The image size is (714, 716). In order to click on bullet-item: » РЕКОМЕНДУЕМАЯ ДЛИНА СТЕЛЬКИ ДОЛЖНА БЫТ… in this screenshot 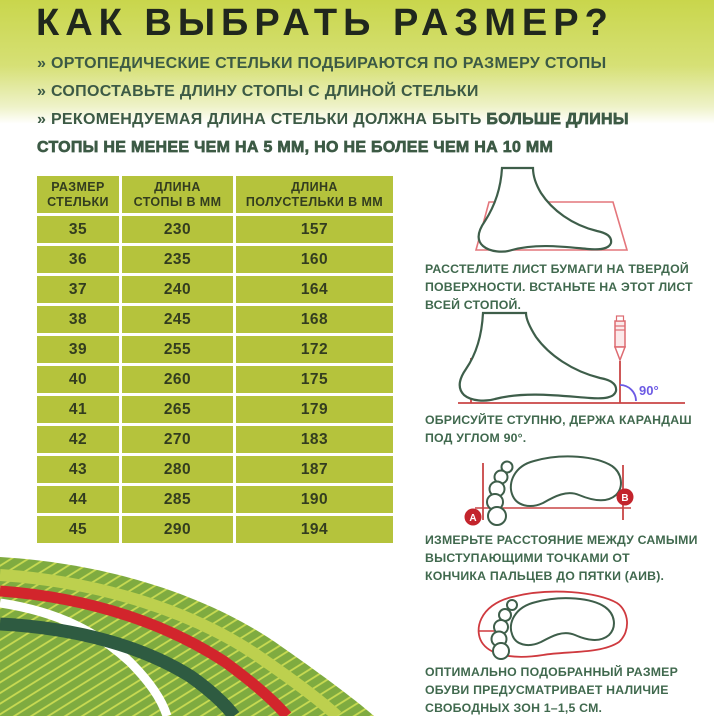, I will do `click(365, 134)`.